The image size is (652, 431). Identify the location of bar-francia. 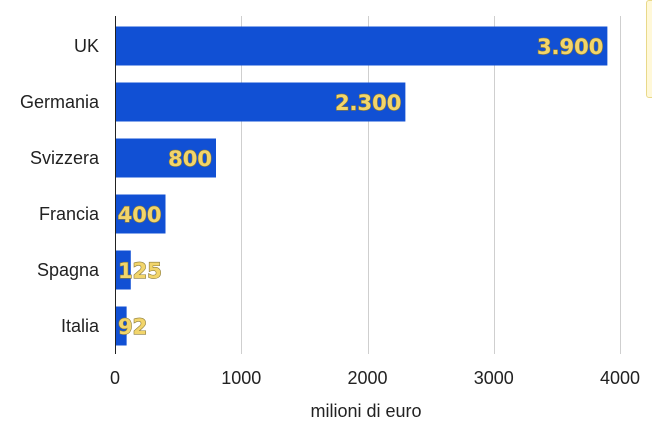
(140, 214).